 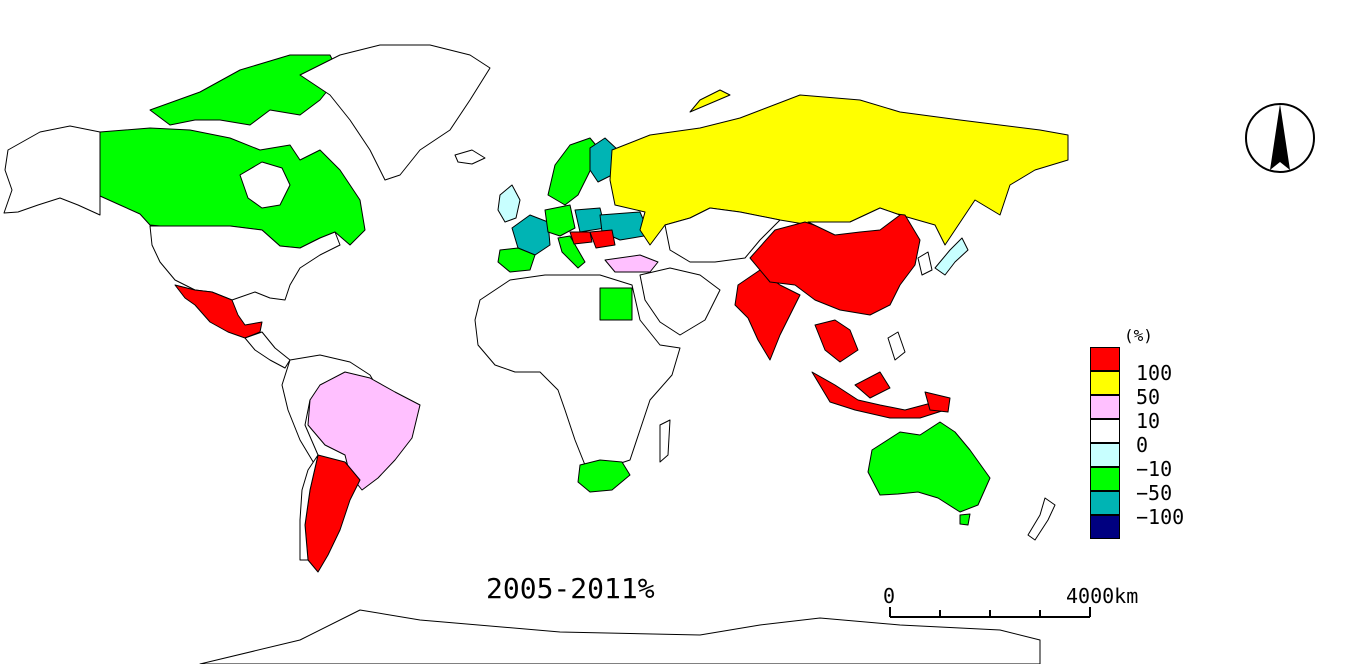 What do you see at coordinates (395, 112) in the screenshot?
I see `region-greenland` at bounding box center [395, 112].